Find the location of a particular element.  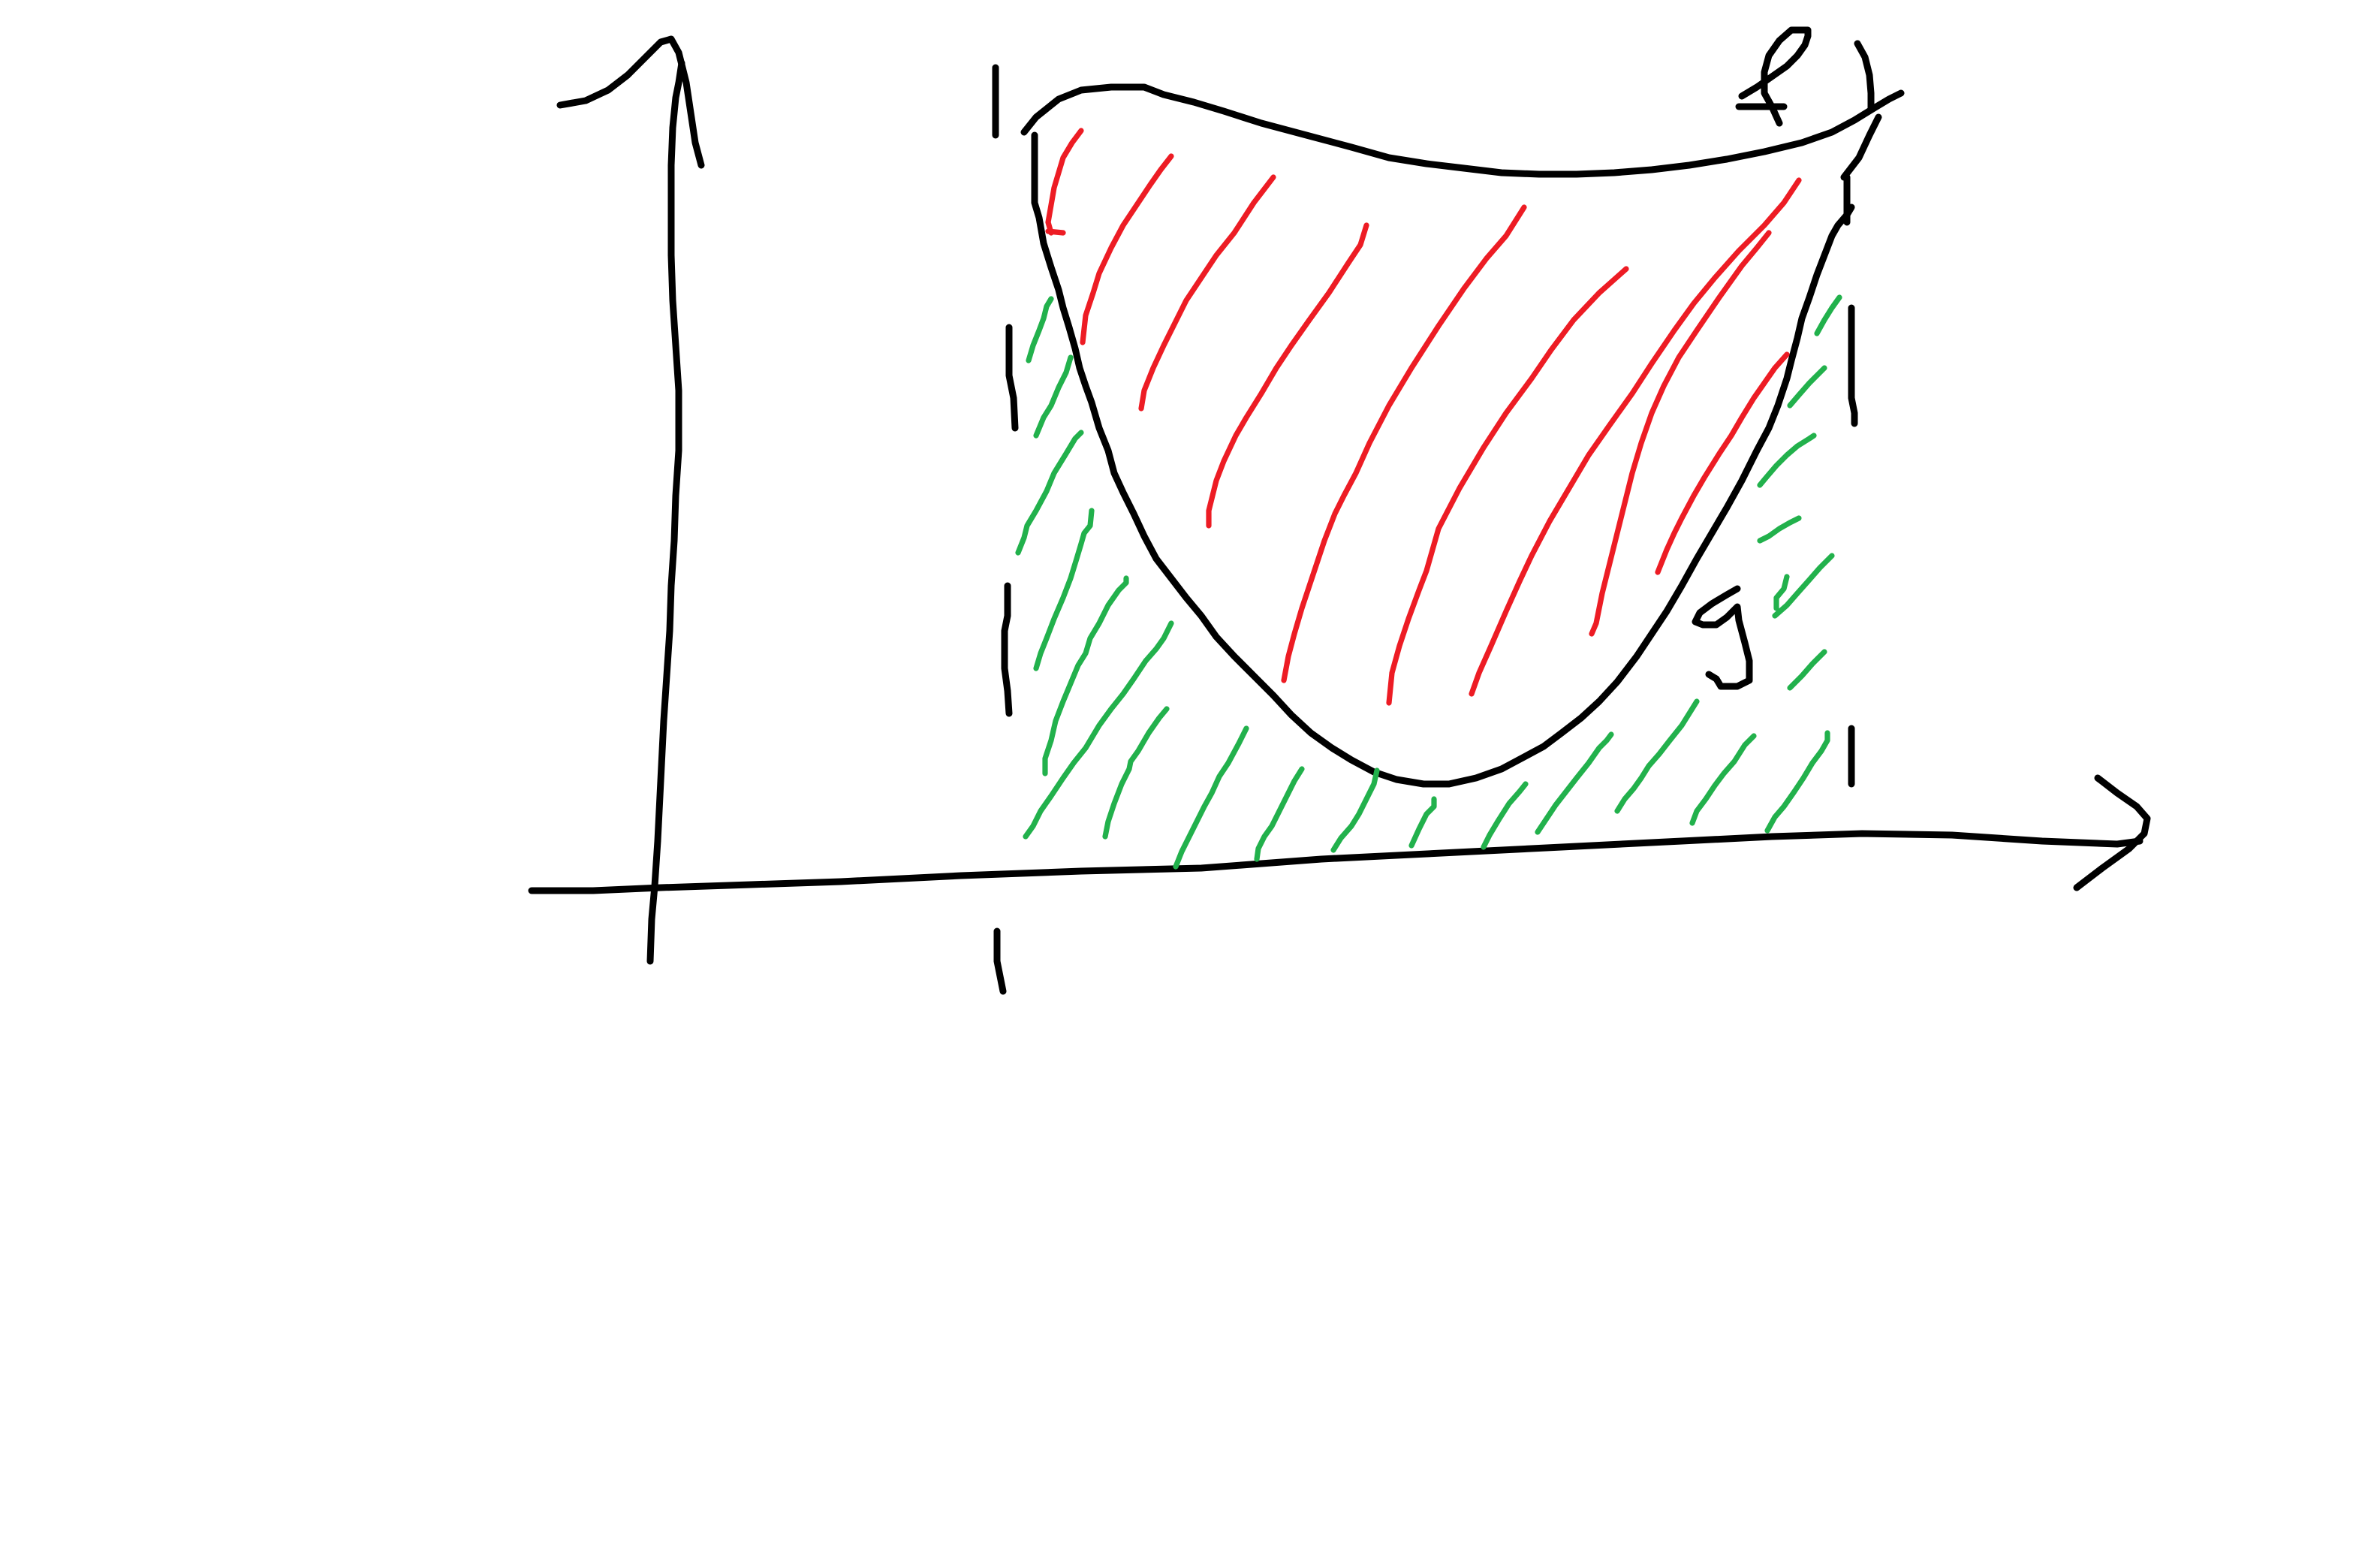

x-axis-arrowhead is located at coordinates (2112, 832).